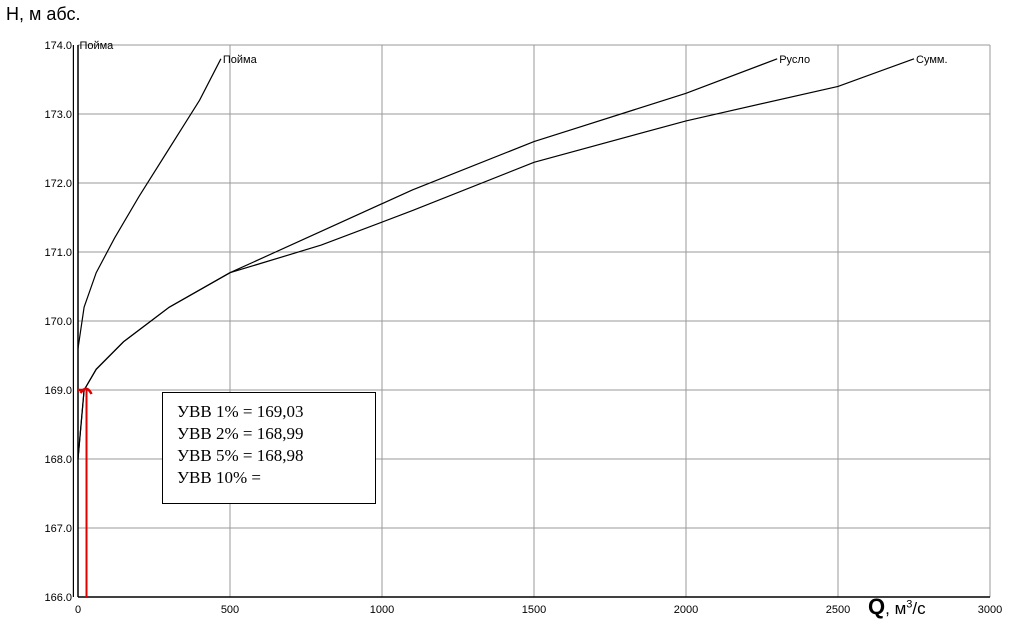 This screenshot has width=1011, height=620. What do you see at coordinates (877, 606) in the screenshot?
I see `x-axis-symbol: Q` at bounding box center [877, 606].